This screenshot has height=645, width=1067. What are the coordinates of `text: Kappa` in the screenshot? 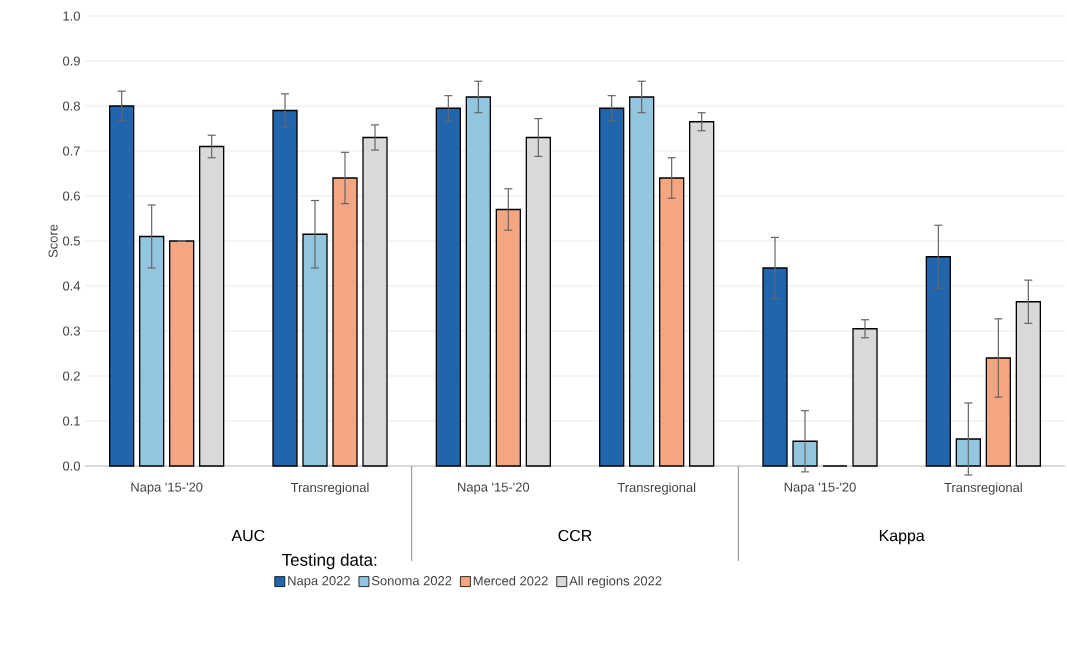 It's located at (902, 537).